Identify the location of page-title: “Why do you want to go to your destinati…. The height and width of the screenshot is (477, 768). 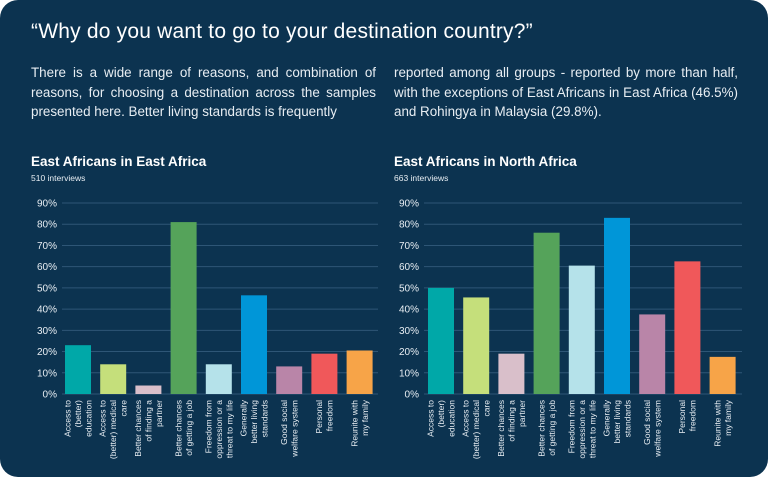
(282, 31).